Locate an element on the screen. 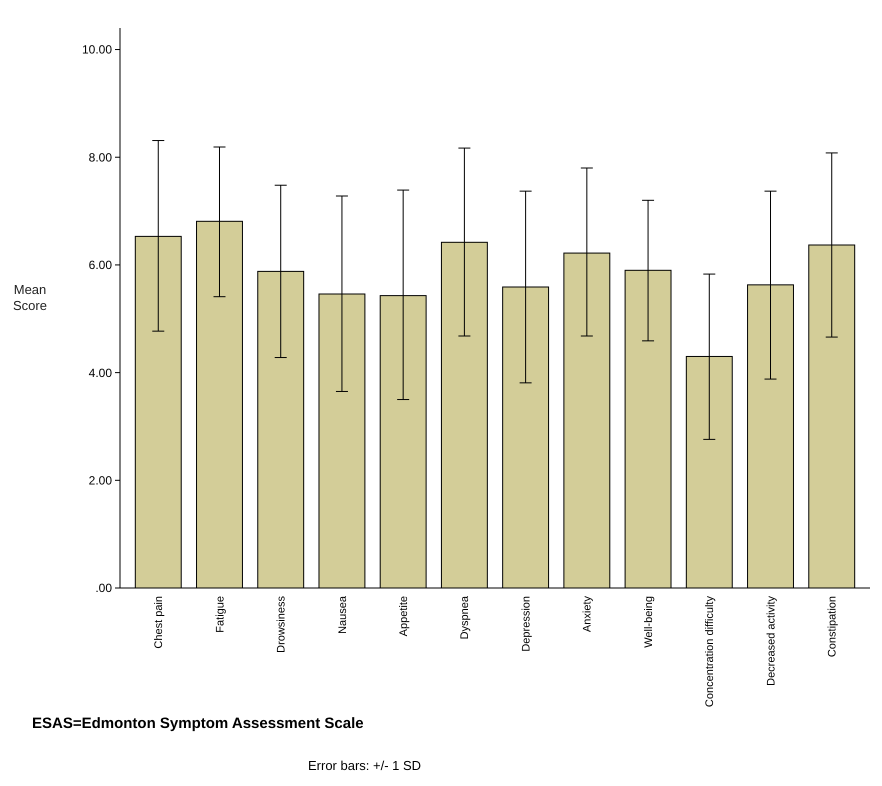  text: ESAS=Edmonton Symptom Assessment Scale is located at coordinates (198, 723).